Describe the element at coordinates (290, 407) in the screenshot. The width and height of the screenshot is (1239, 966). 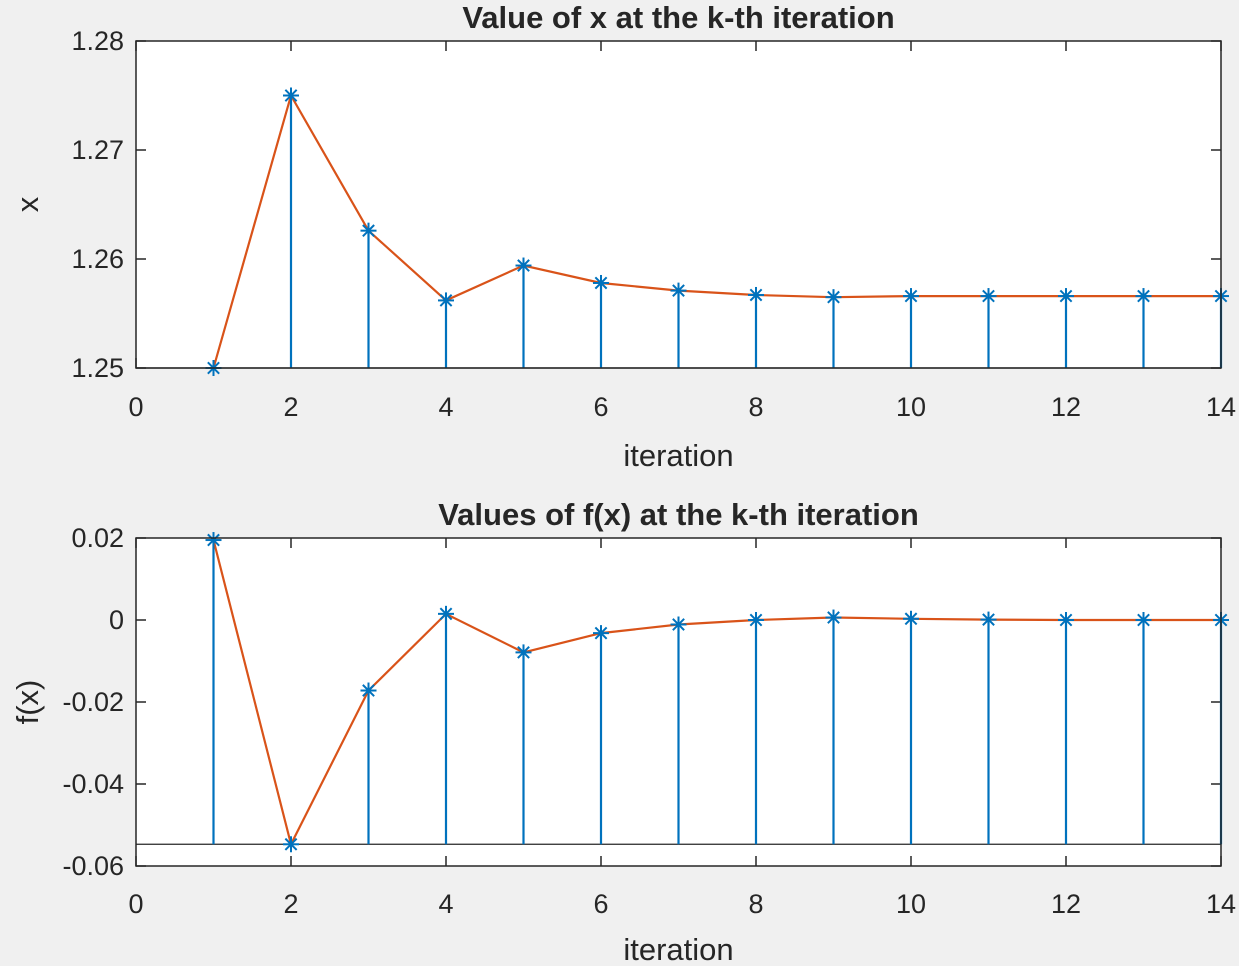
I see `chart-0-xtick-label: 2` at that location.